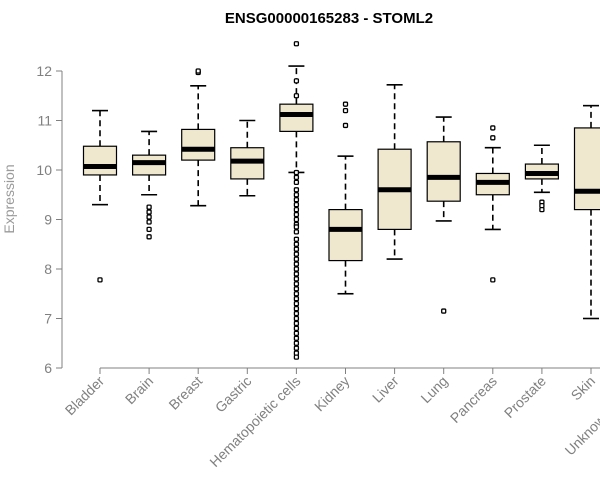 Image resolution: width=600 pixels, height=500 pixels. I want to click on x-tick-label: Pancreas, so click(473, 399).